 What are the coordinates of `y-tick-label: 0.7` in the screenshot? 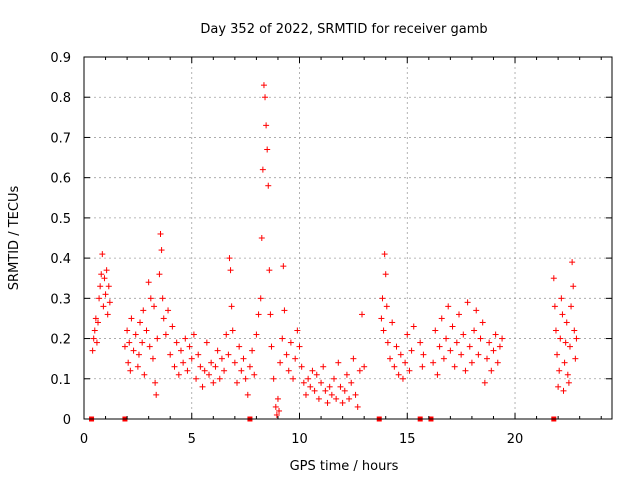 It's located at (60, 138).